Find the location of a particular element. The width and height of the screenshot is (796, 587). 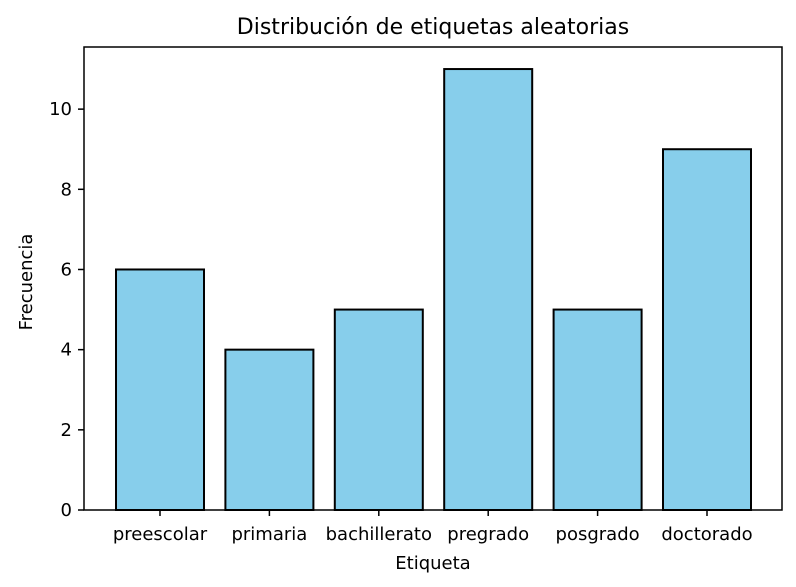

y-axis-label: Frecuencia is located at coordinates (26, 282).